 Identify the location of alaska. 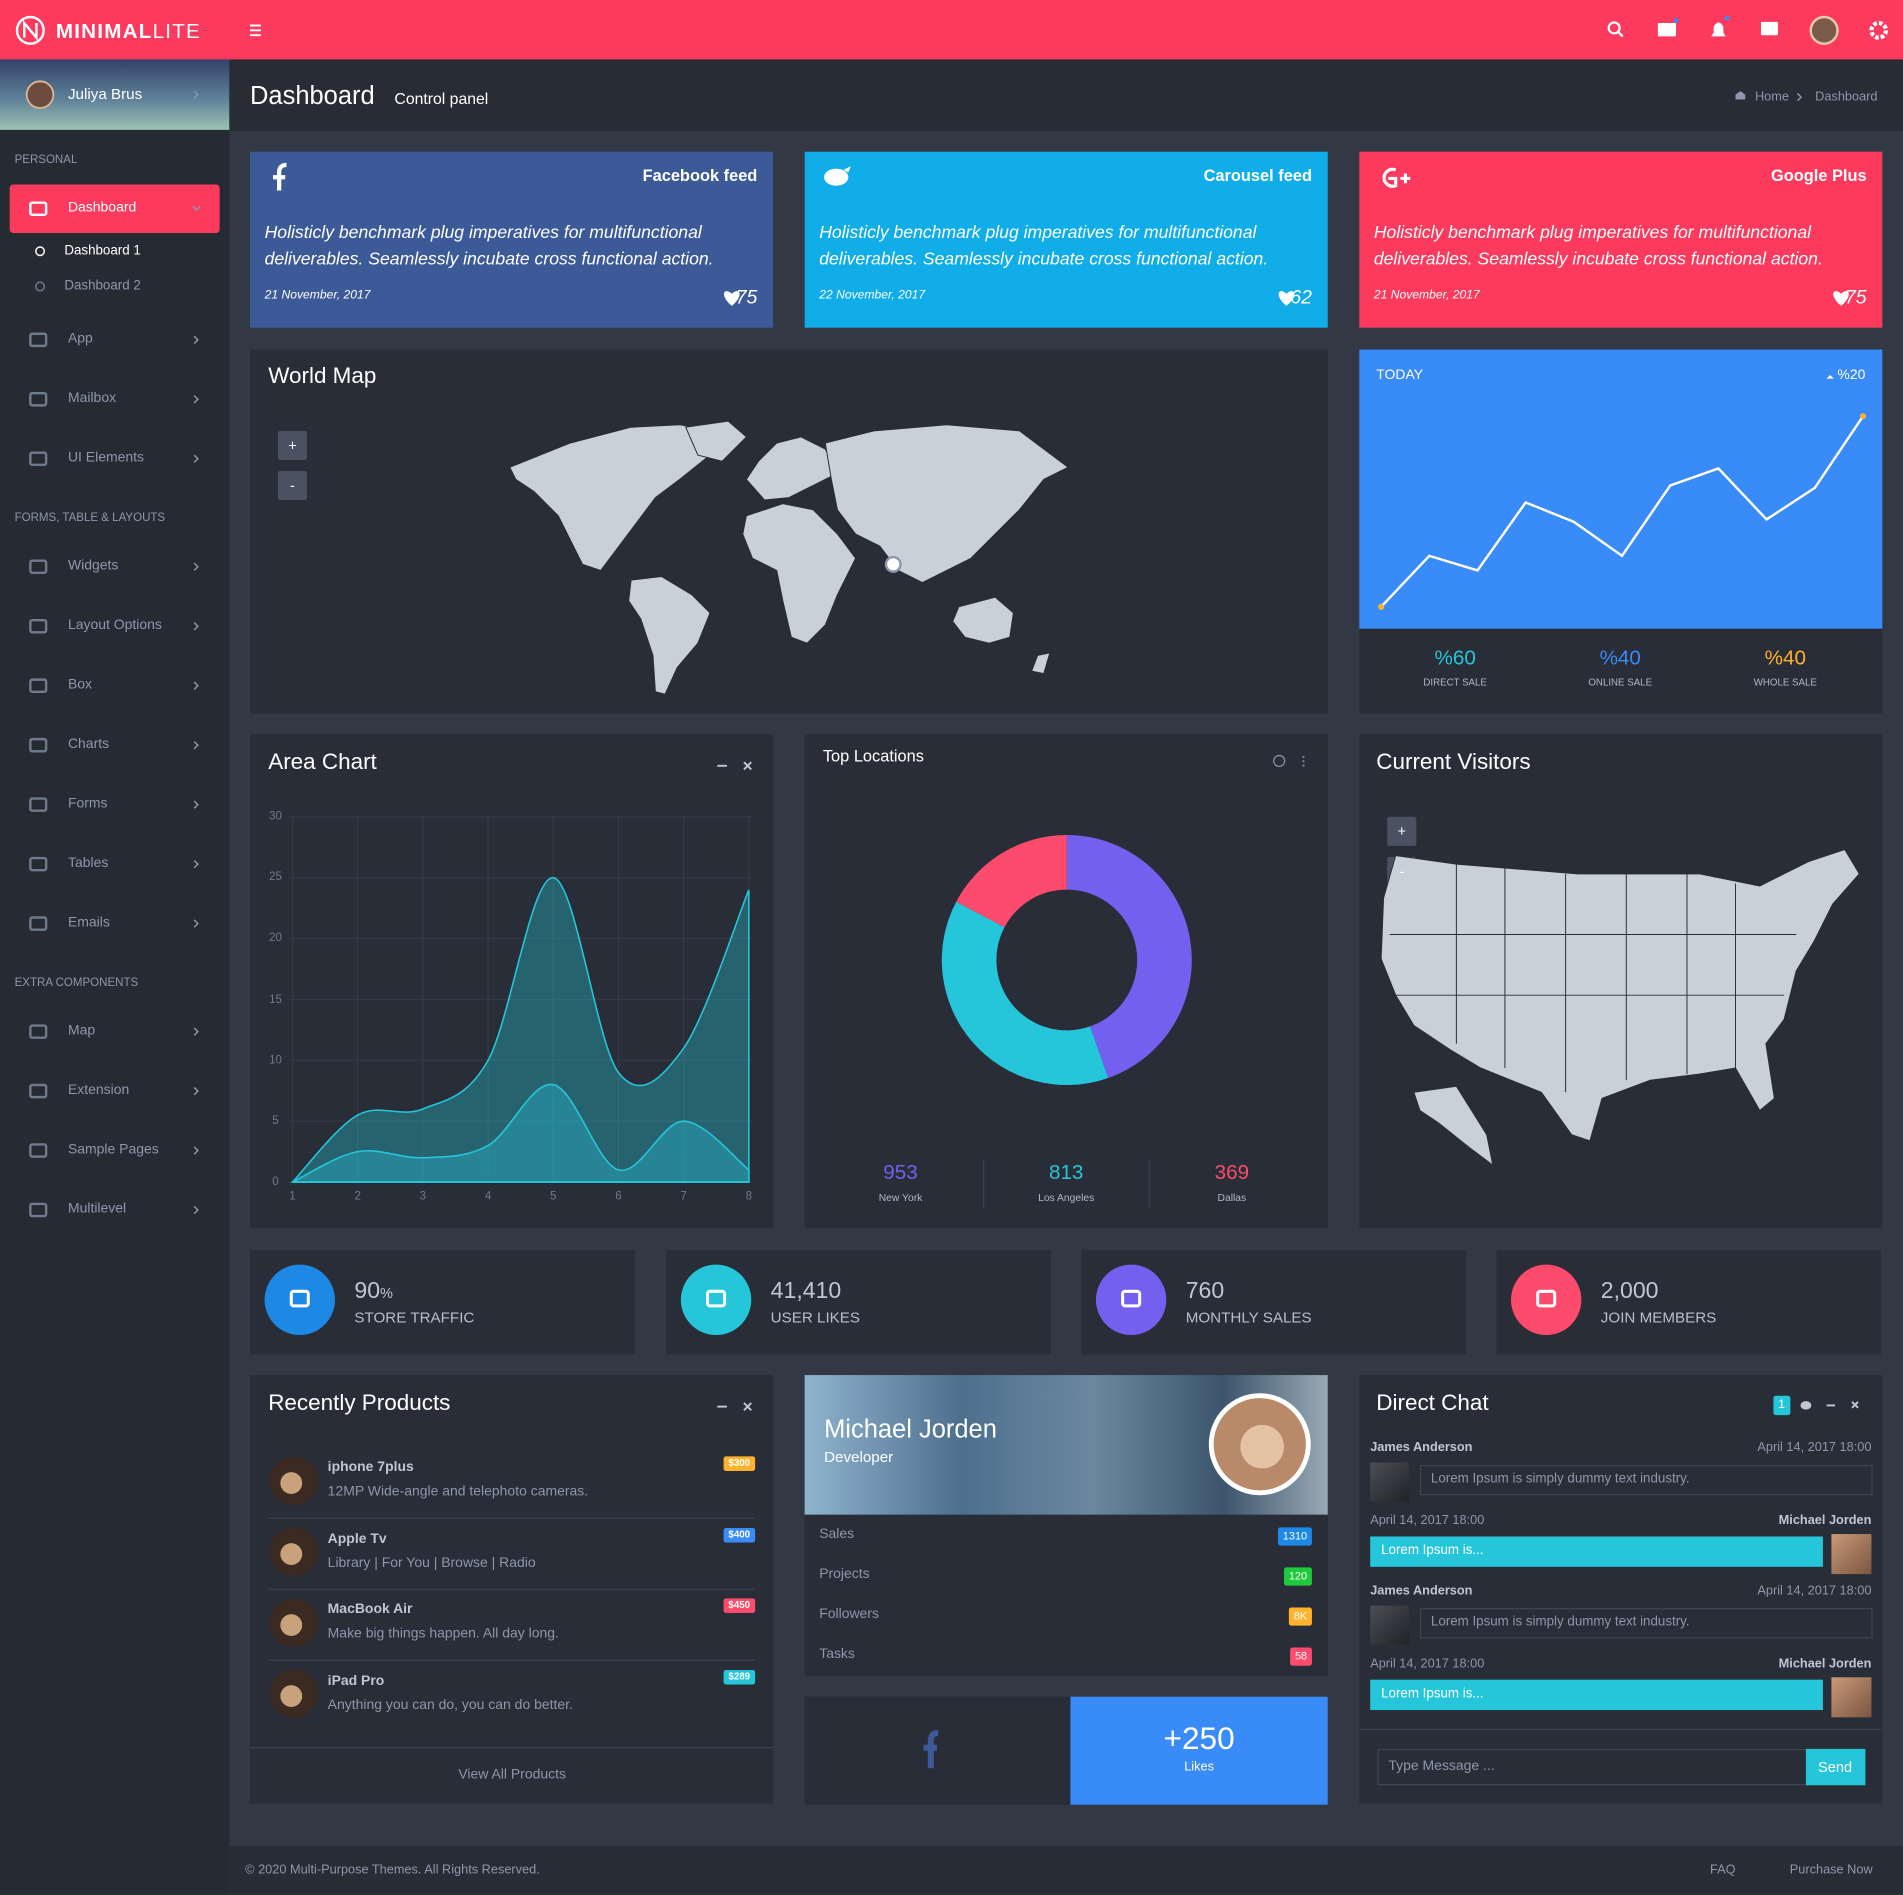
(1453, 1126).